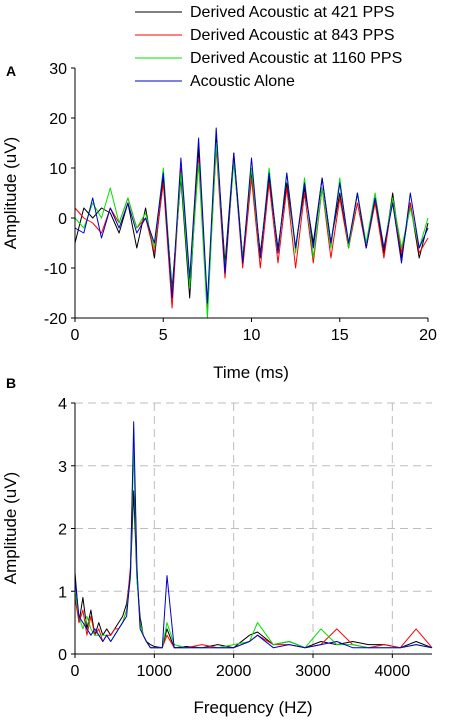 This screenshot has width=454, height=720. I want to click on legend-label-acoustic-alone: Acoustic Alone, so click(242, 81).